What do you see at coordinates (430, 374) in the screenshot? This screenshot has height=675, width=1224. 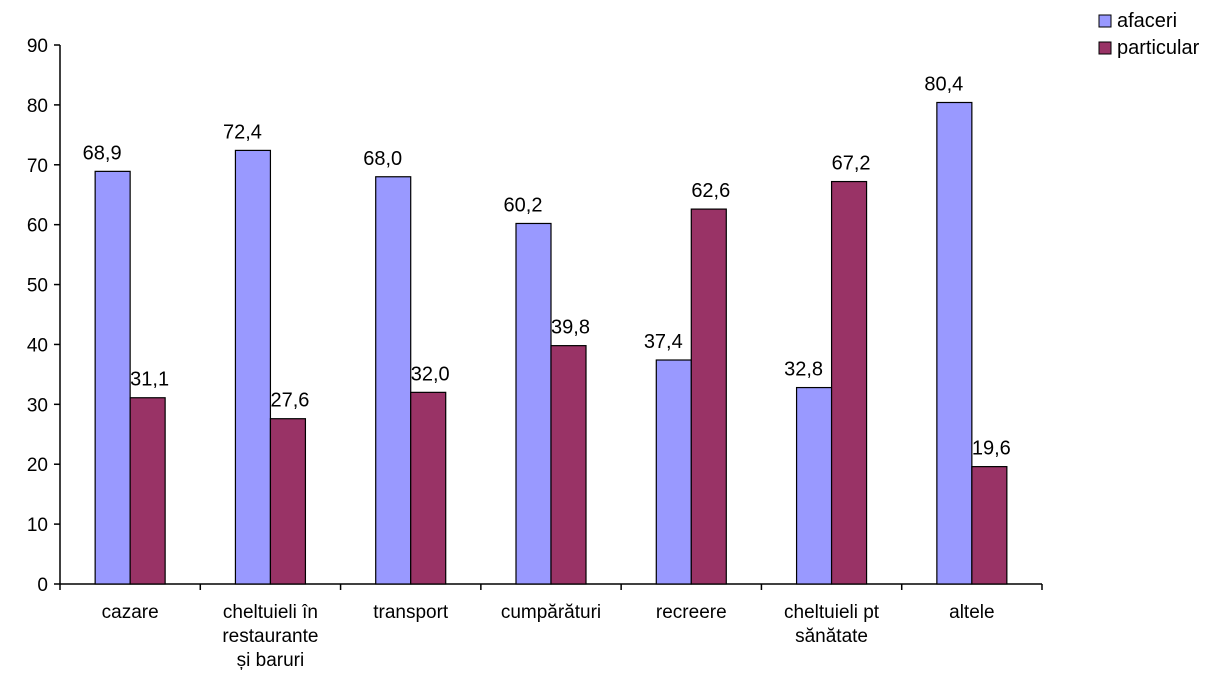 I see `data-label-particular: 32,0` at bounding box center [430, 374].